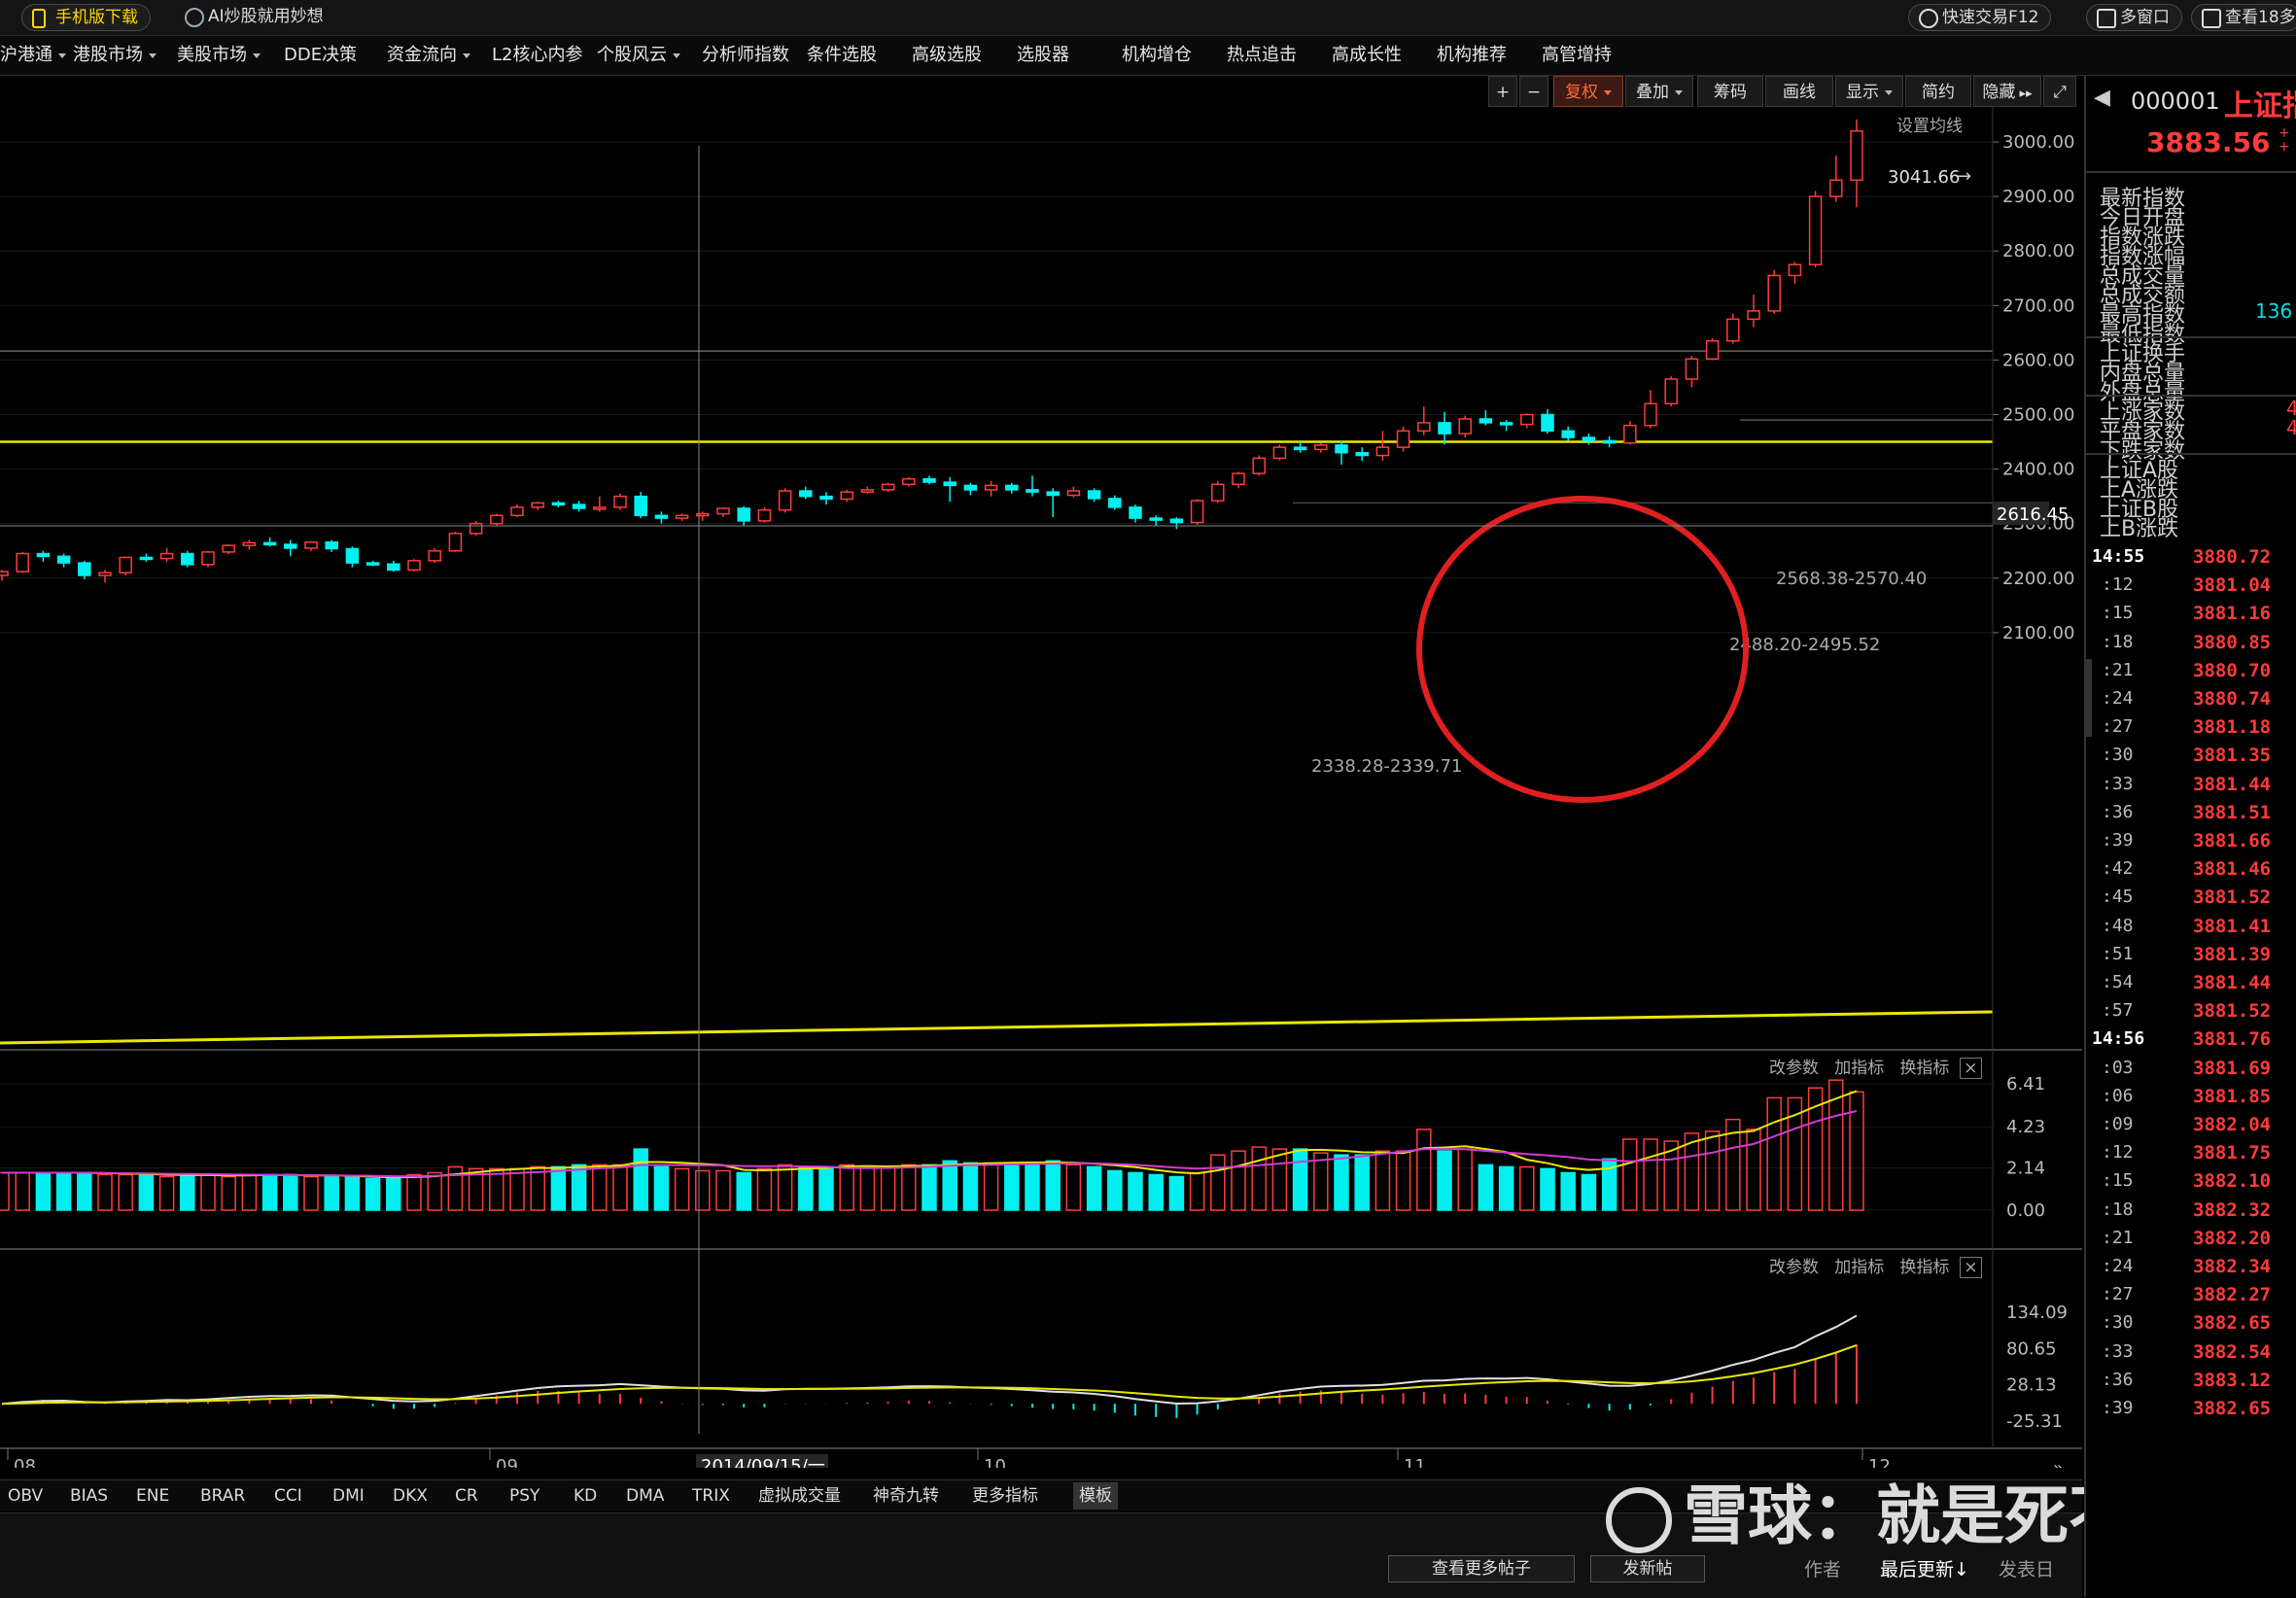 The image size is (2296, 1598). I want to click on tab-cci: CCI, so click(288, 1496).